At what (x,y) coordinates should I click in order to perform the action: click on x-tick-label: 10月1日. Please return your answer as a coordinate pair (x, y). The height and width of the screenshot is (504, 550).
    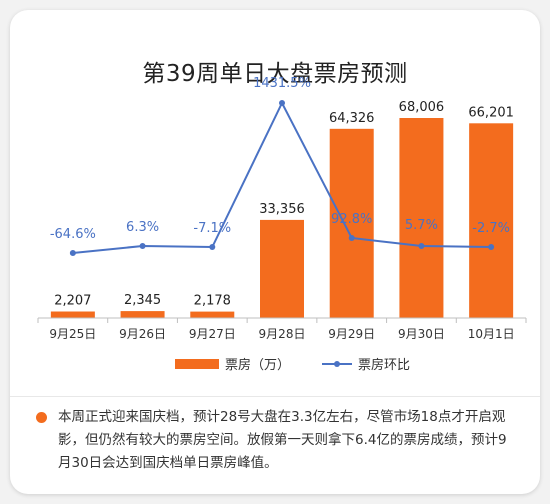
    Looking at the image, I should click on (491, 334).